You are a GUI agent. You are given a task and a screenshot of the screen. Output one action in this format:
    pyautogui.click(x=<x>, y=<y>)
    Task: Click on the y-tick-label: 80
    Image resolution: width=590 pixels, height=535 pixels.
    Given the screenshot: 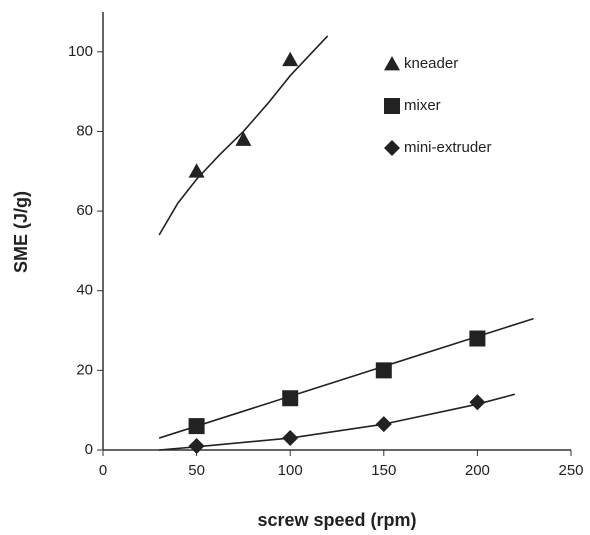 What is the action you would take?
    pyautogui.click(x=84, y=130)
    